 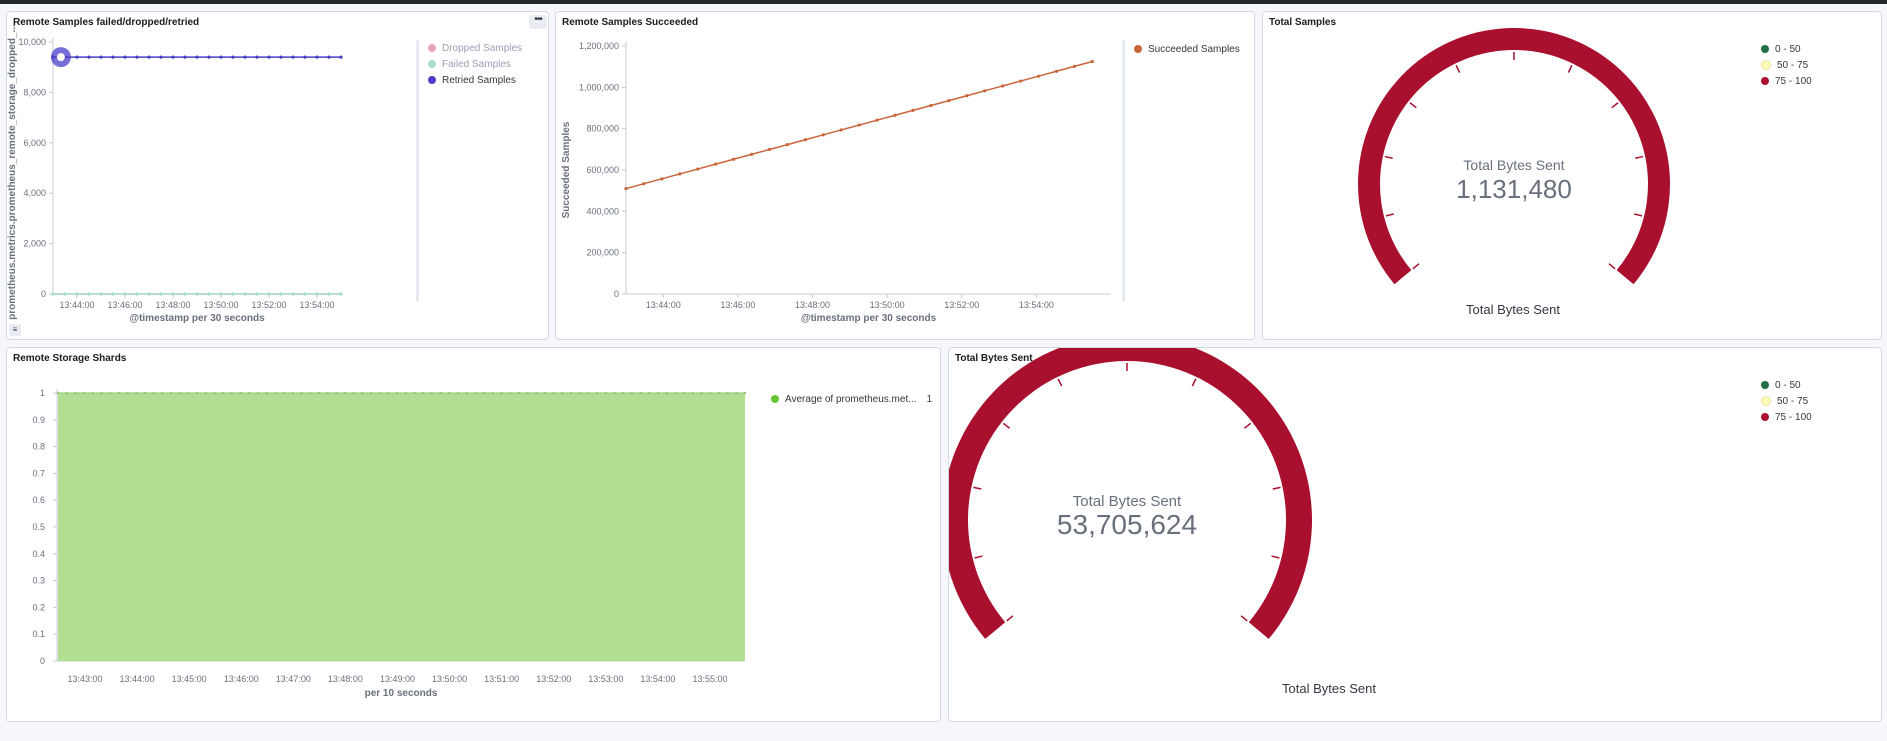 I want to click on legend-toggle-icon: ≡, so click(x=15, y=330).